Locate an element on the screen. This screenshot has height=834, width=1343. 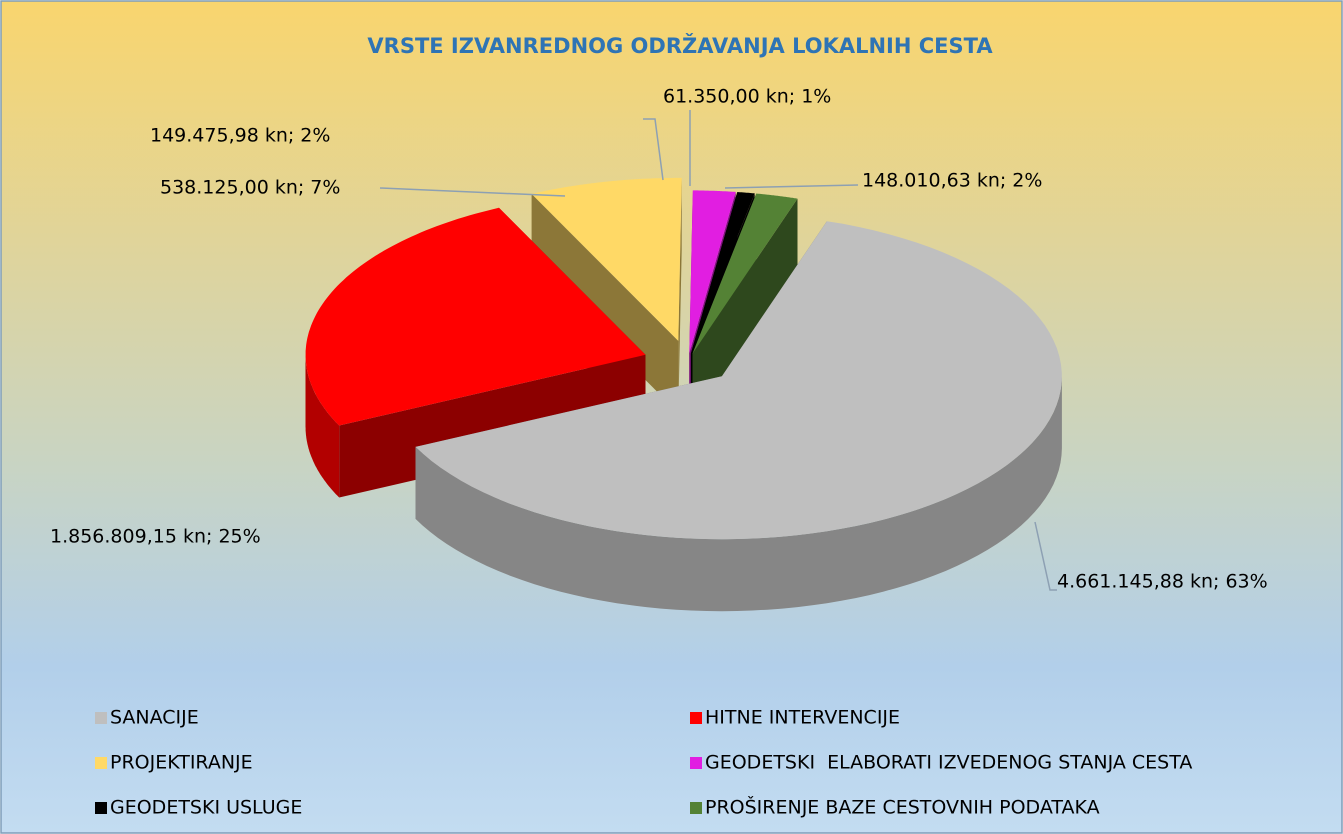
legend-label: GEODETSKI USLUGE is located at coordinates (206, 808).